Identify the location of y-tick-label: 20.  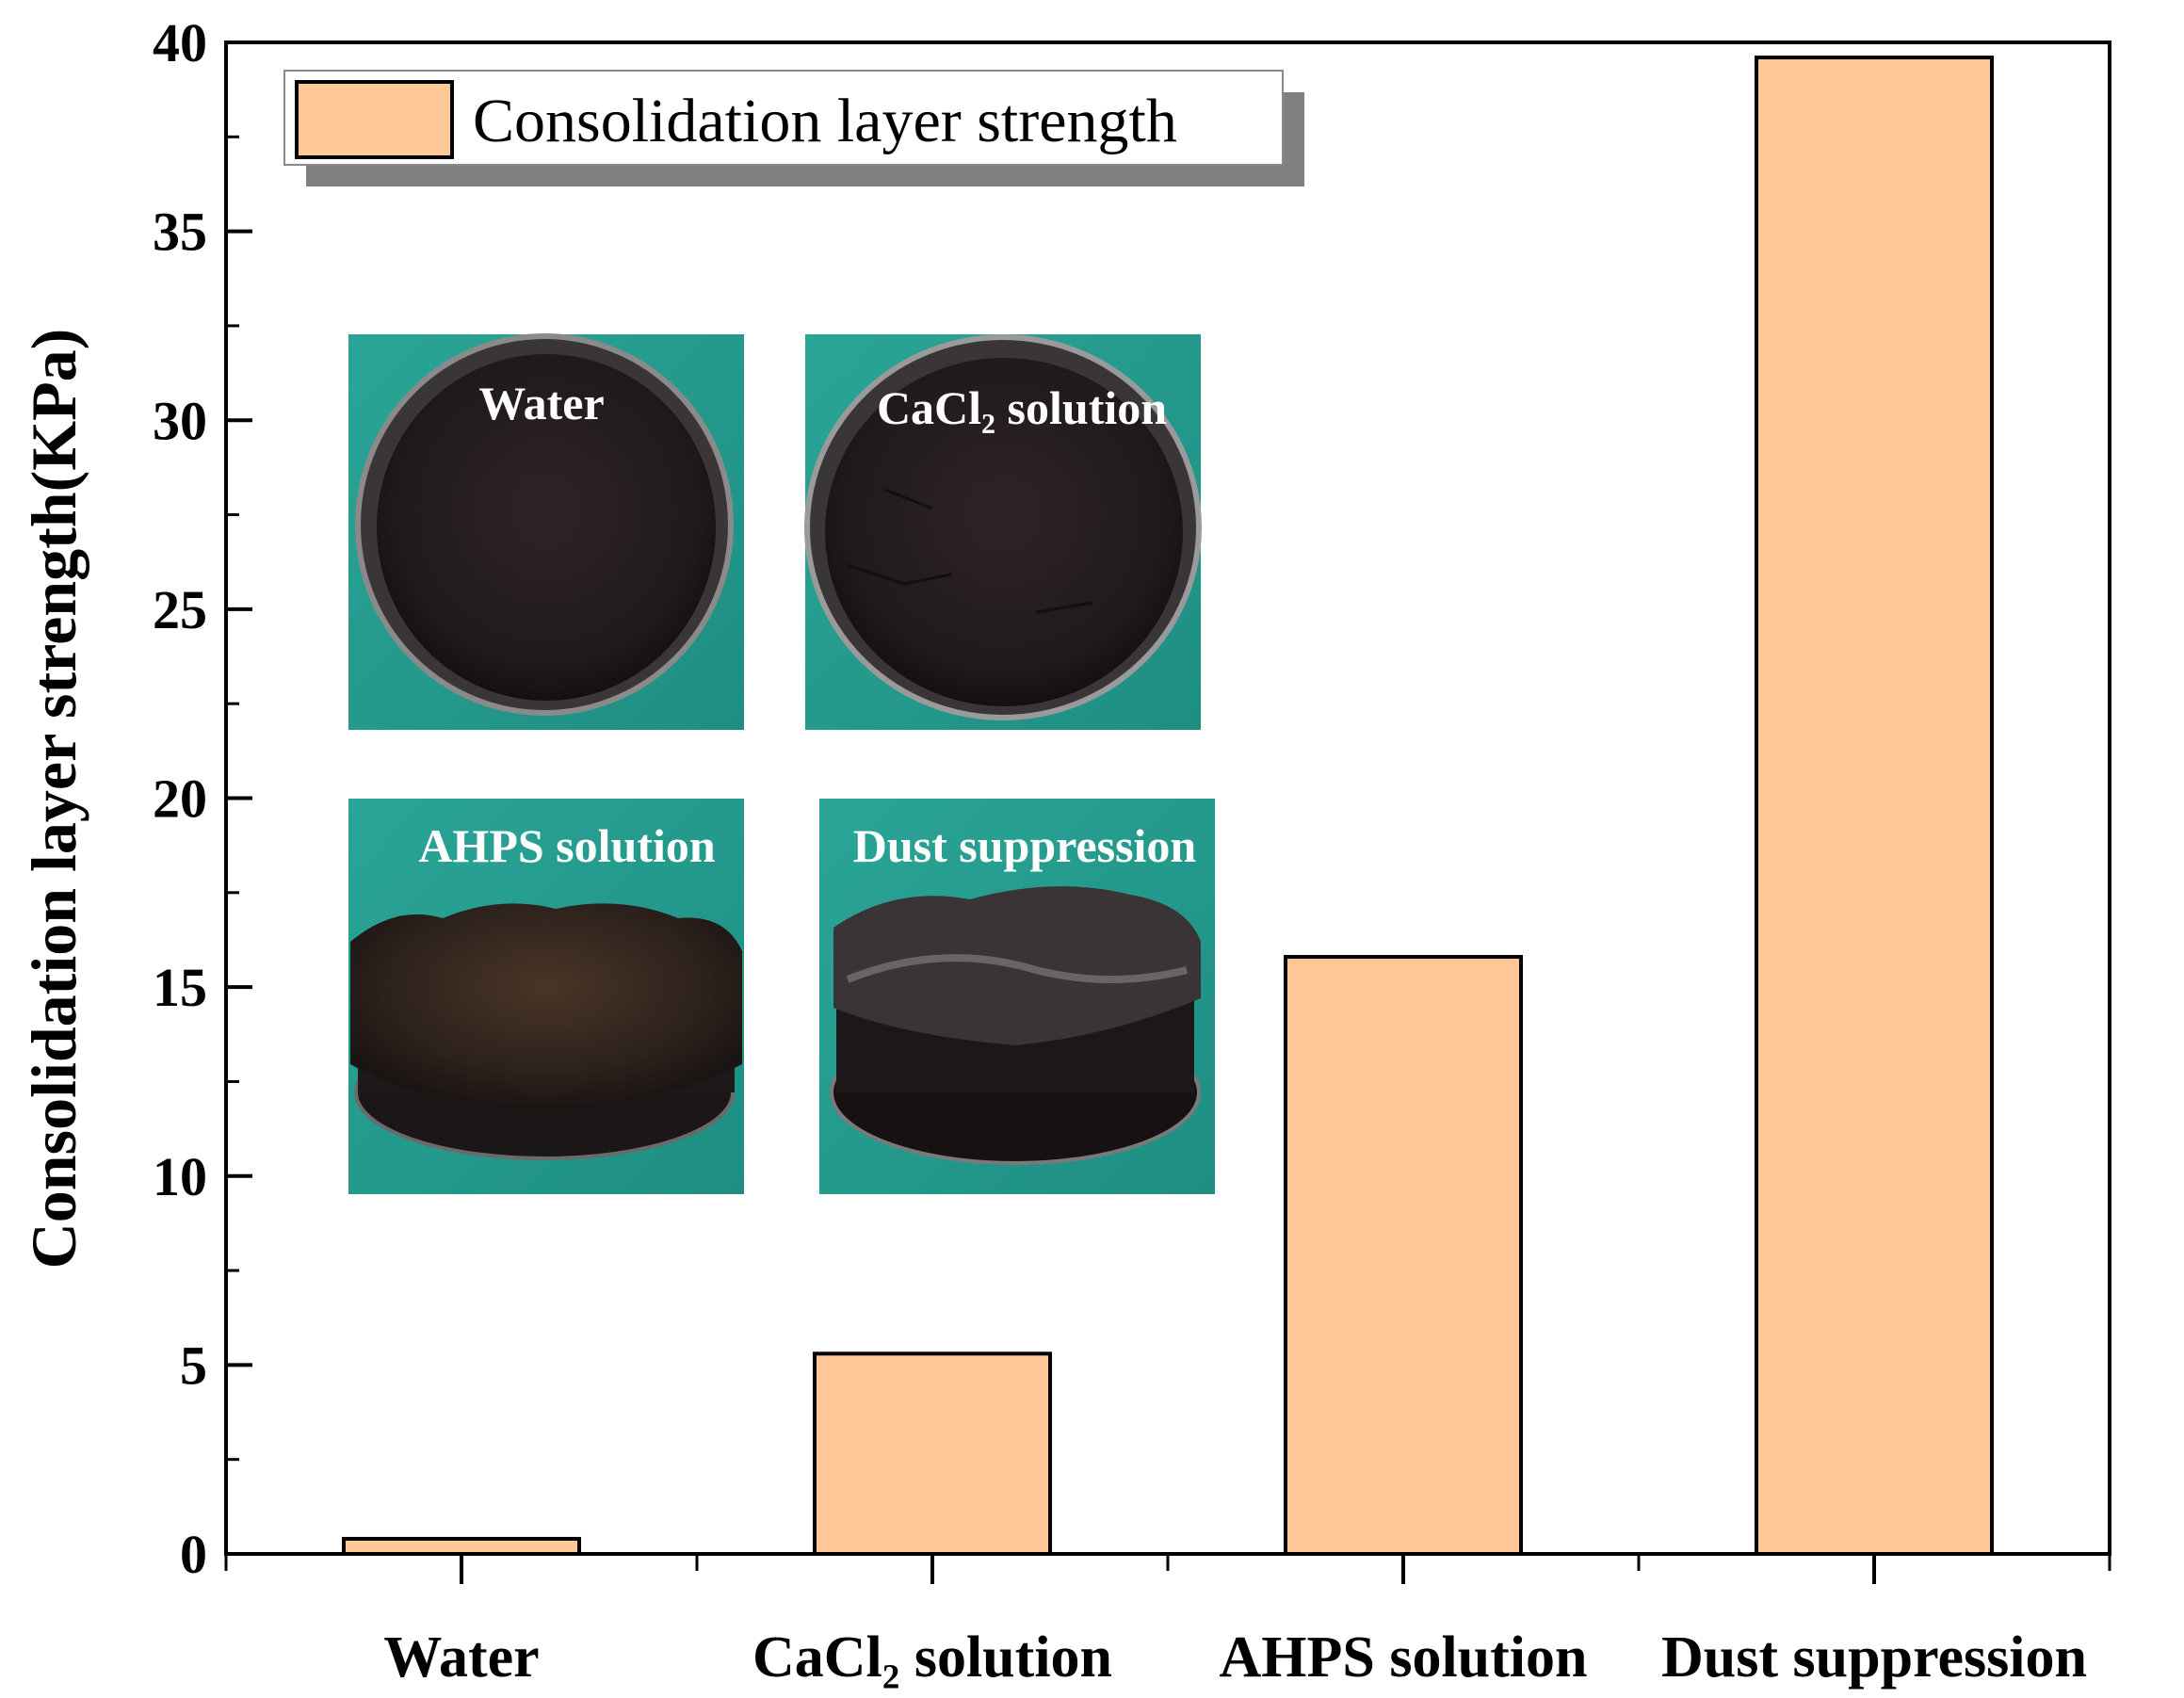
(180, 799).